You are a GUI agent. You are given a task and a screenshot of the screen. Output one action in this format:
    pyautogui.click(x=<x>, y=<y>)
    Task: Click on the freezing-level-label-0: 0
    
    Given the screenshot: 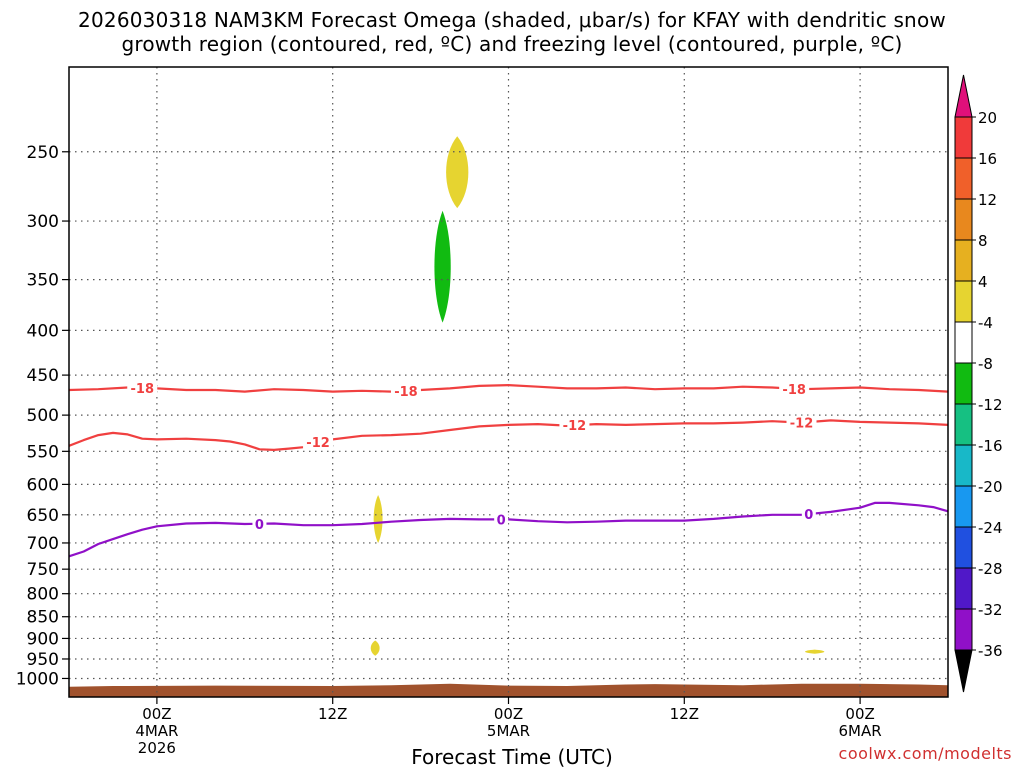 What is the action you would take?
    pyautogui.click(x=259, y=525)
    